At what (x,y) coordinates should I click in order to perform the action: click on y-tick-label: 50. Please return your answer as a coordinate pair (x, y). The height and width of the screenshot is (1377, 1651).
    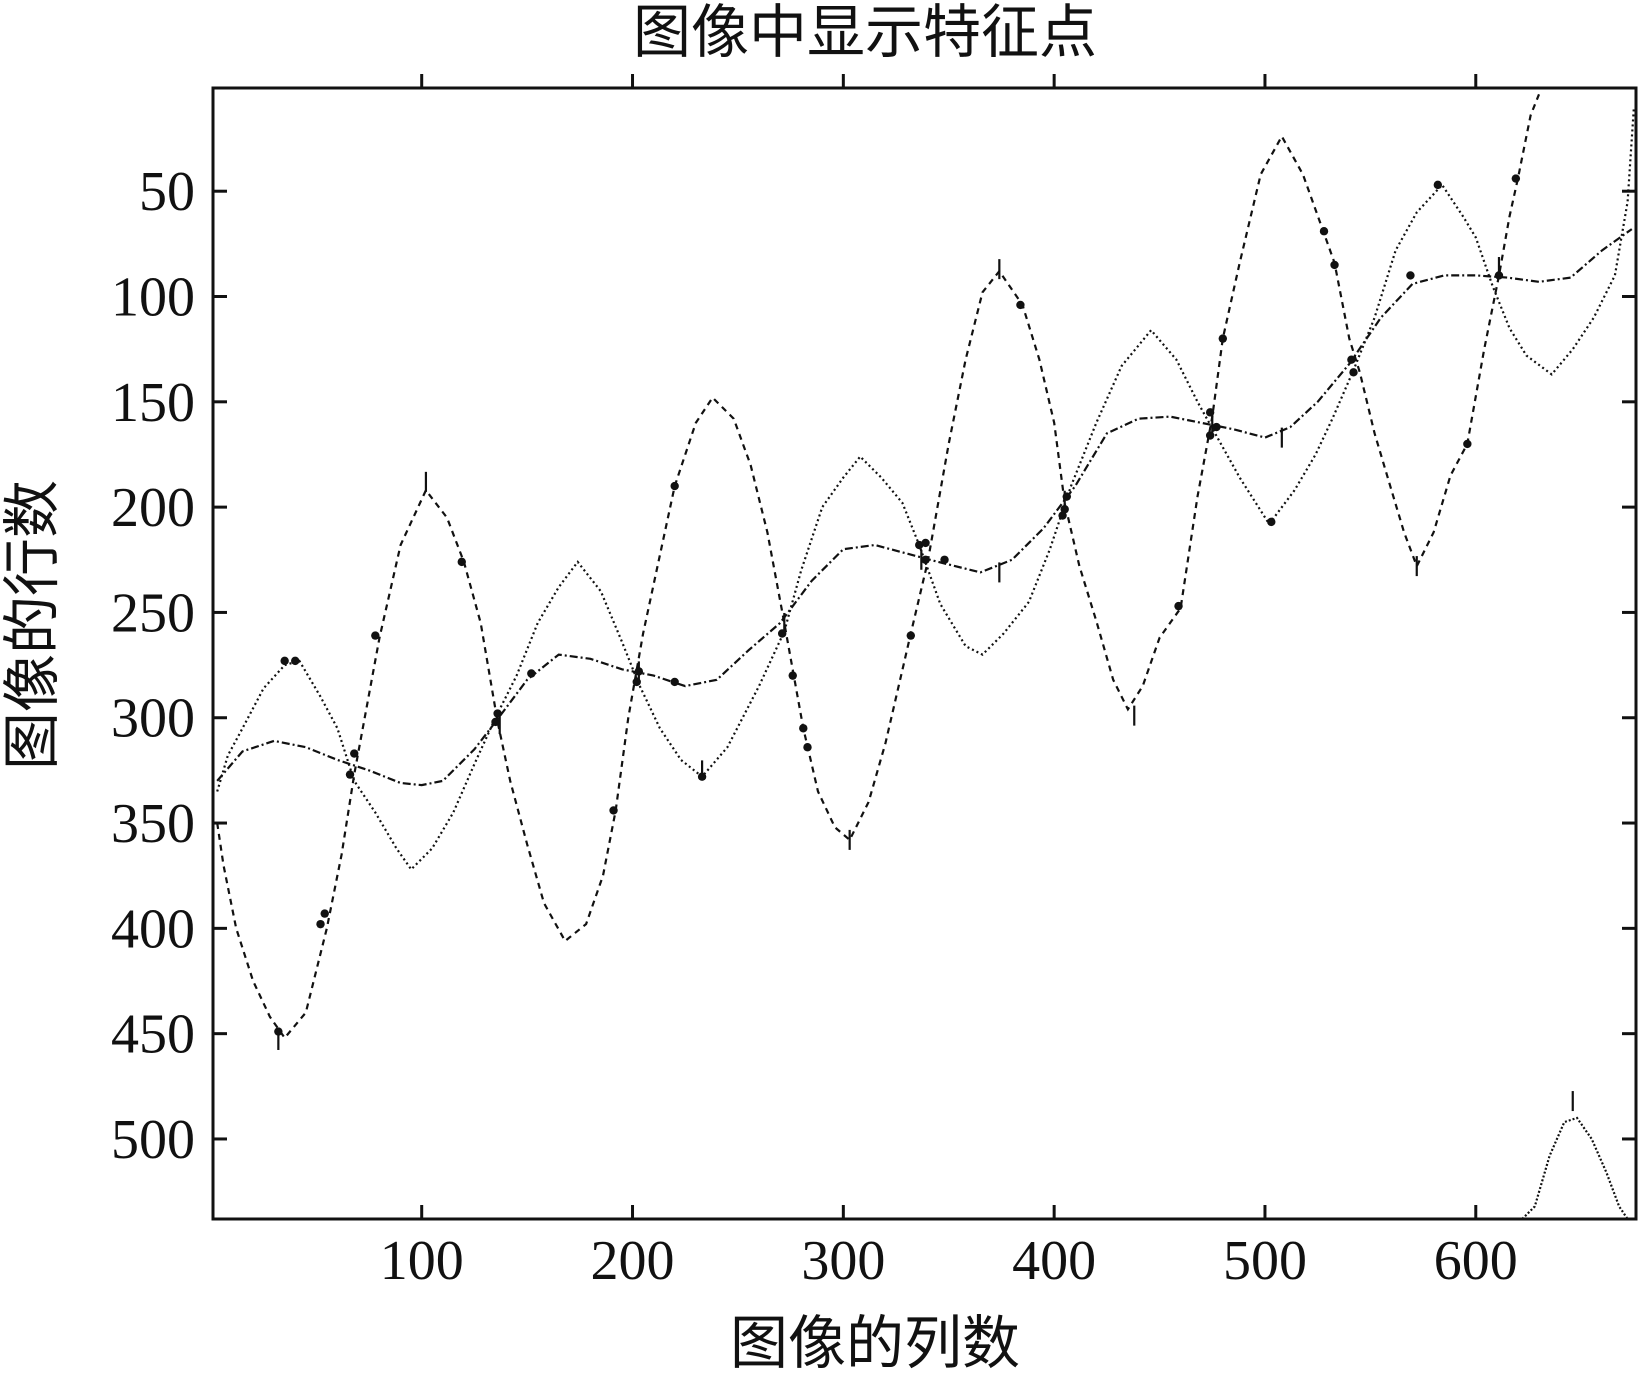
    Looking at the image, I should click on (167, 192).